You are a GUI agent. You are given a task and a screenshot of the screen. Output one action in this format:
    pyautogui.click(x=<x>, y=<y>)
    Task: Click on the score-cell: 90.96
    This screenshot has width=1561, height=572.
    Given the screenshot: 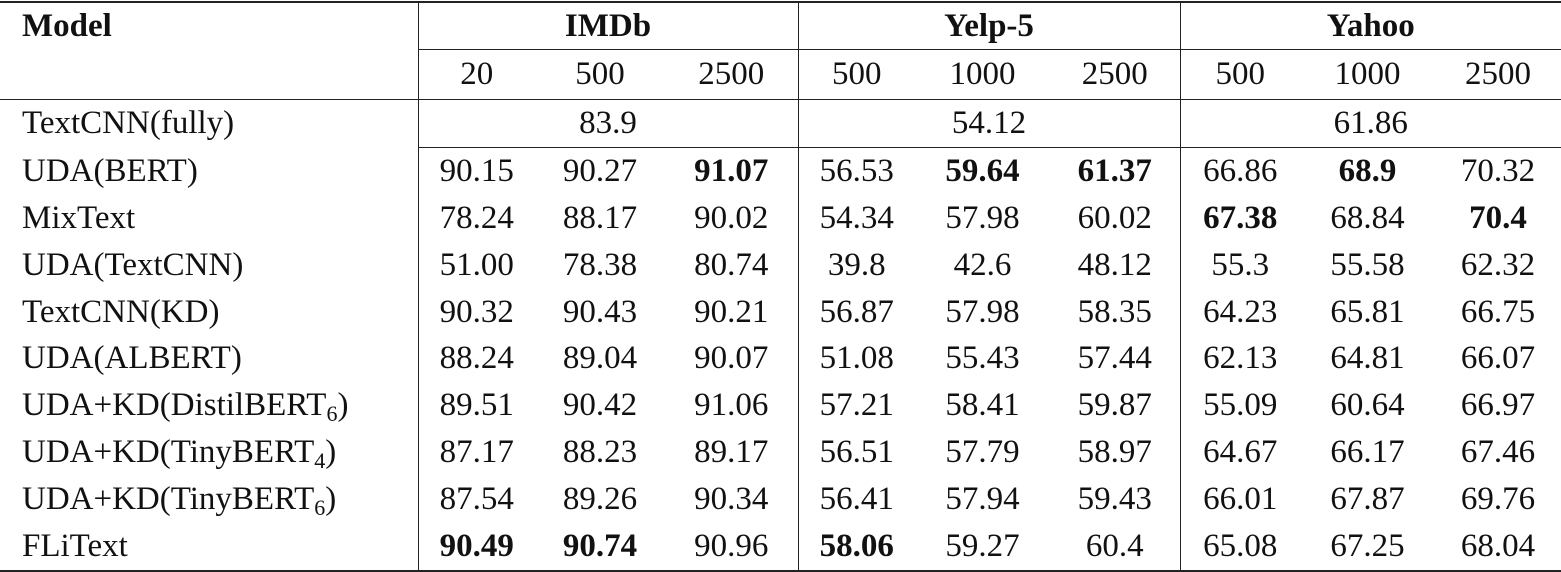 What is the action you would take?
    pyautogui.click(x=731, y=547)
    